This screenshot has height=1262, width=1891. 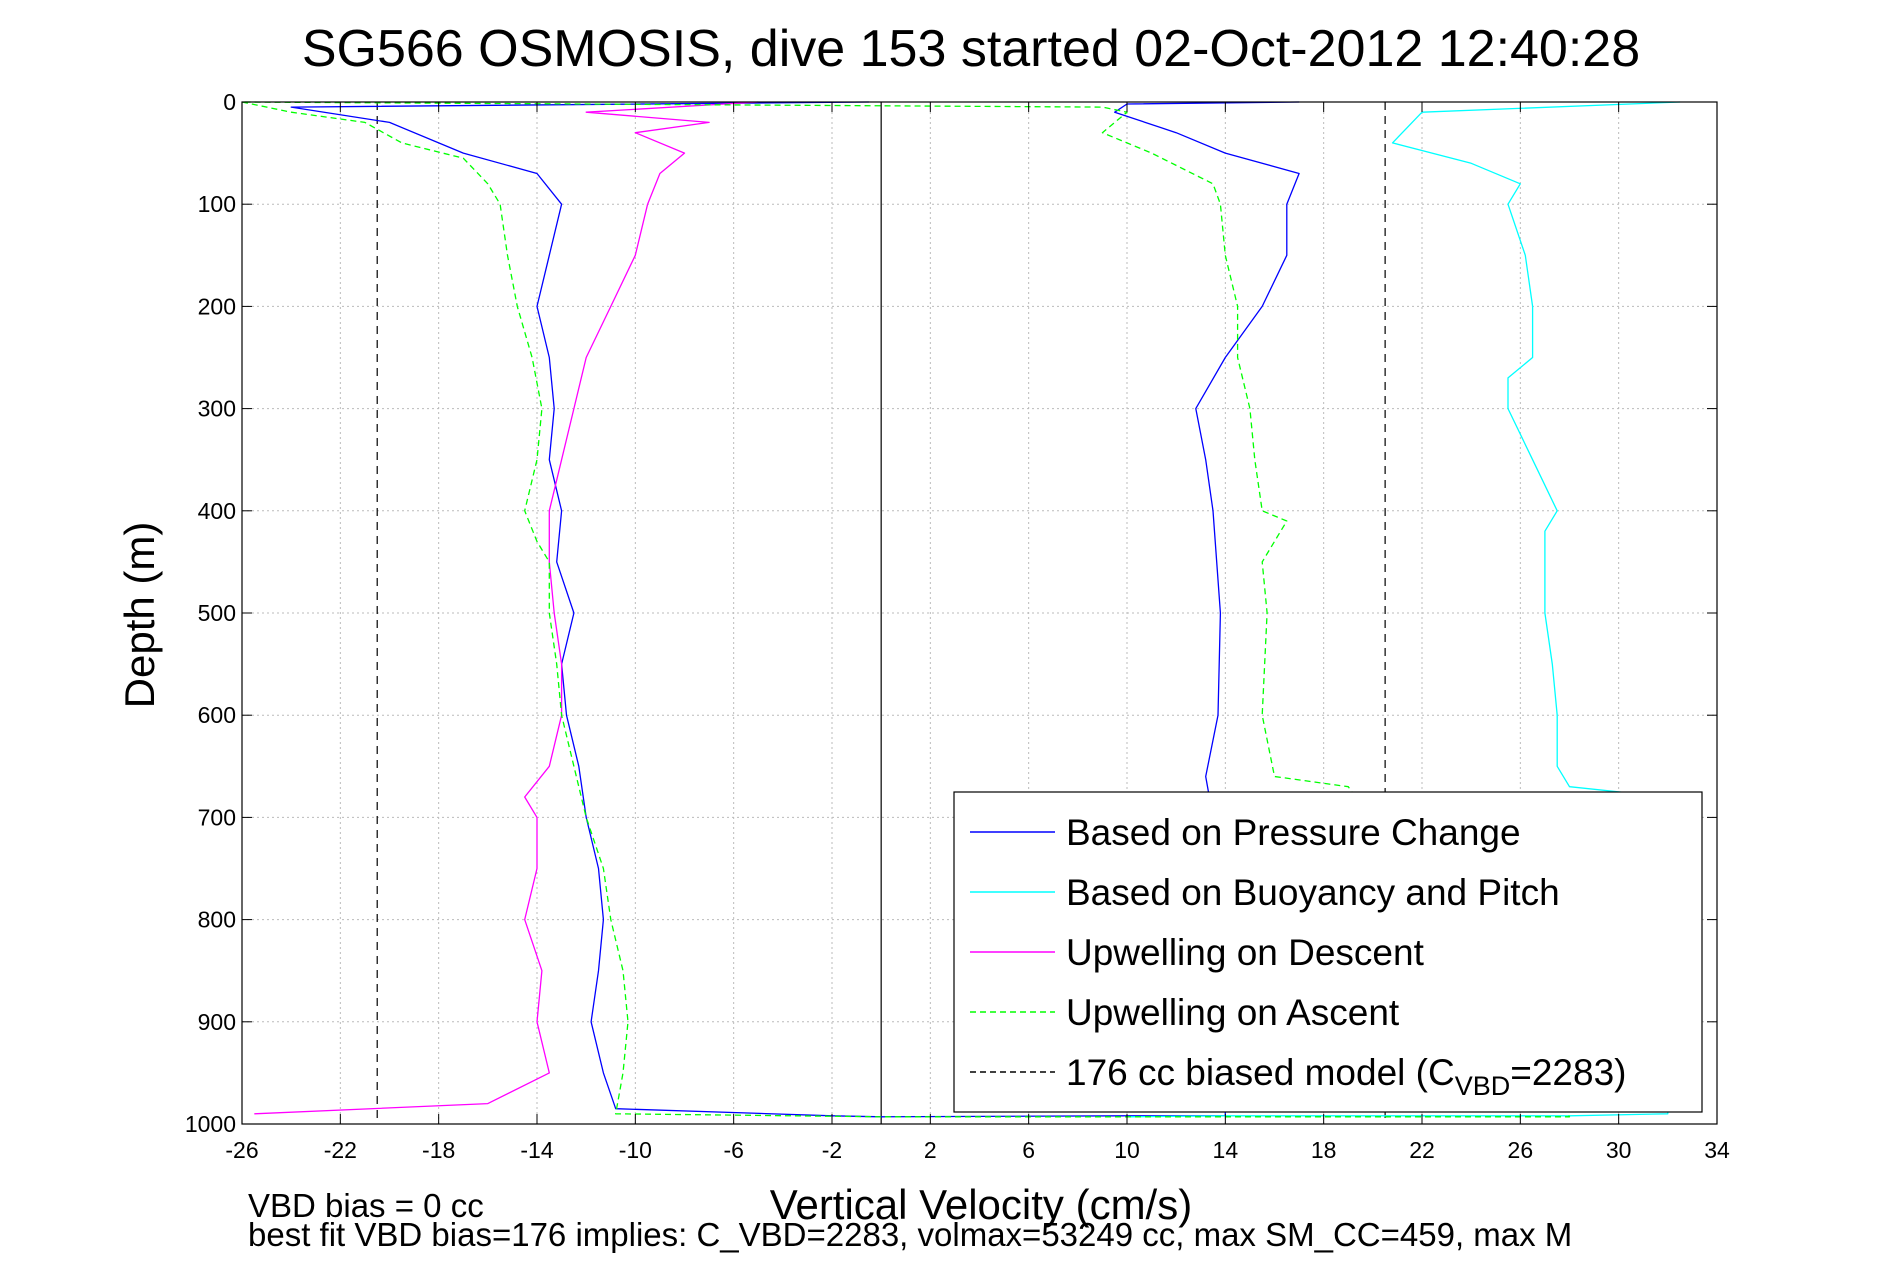 I want to click on x-tick-label: -10, so click(x=635, y=1150).